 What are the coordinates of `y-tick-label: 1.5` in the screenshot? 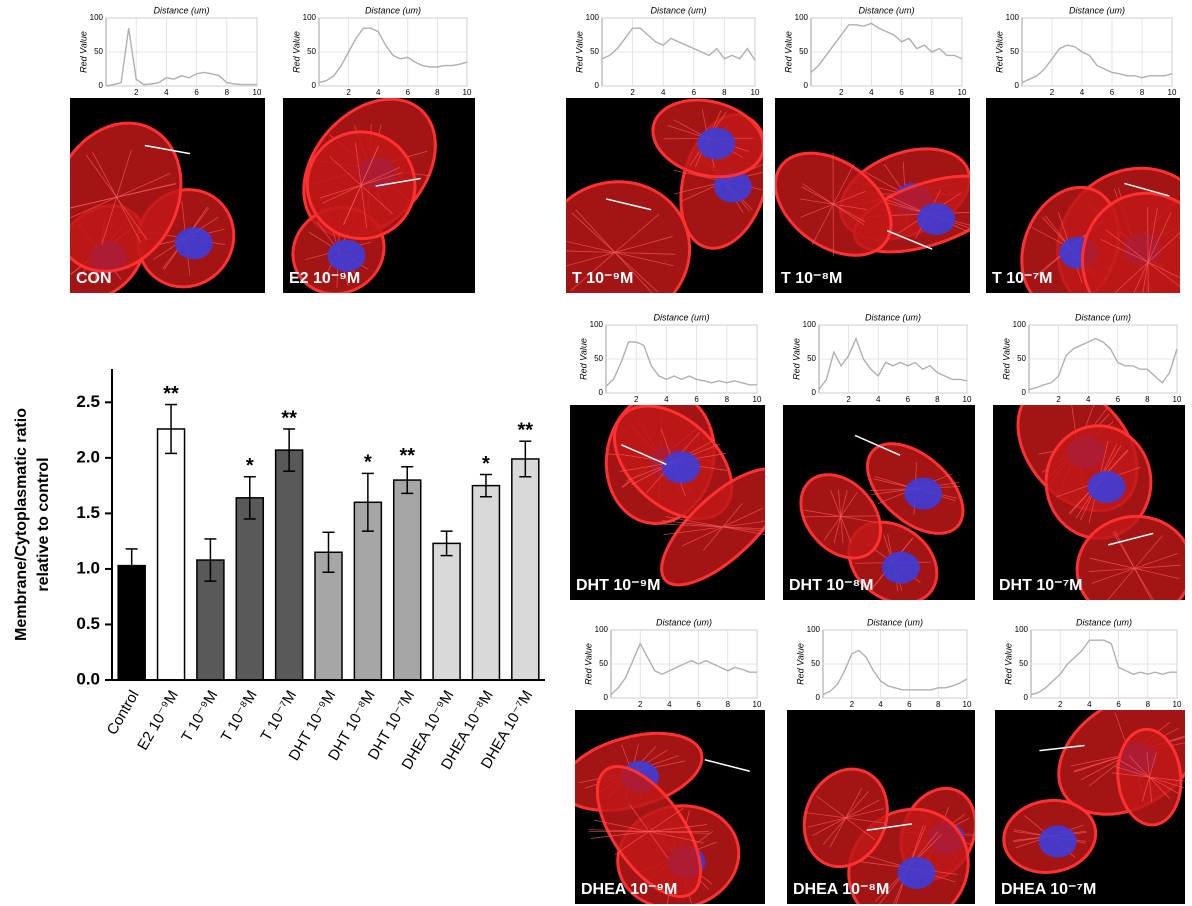 It's located at (88, 512).